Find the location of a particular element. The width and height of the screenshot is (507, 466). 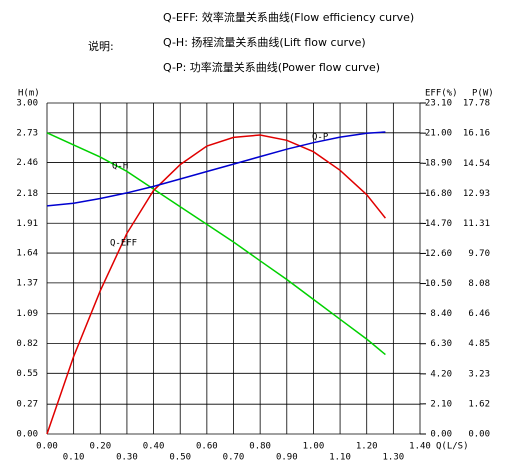

y3-tick-label: 0.00 is located at coordinates (479, 435).